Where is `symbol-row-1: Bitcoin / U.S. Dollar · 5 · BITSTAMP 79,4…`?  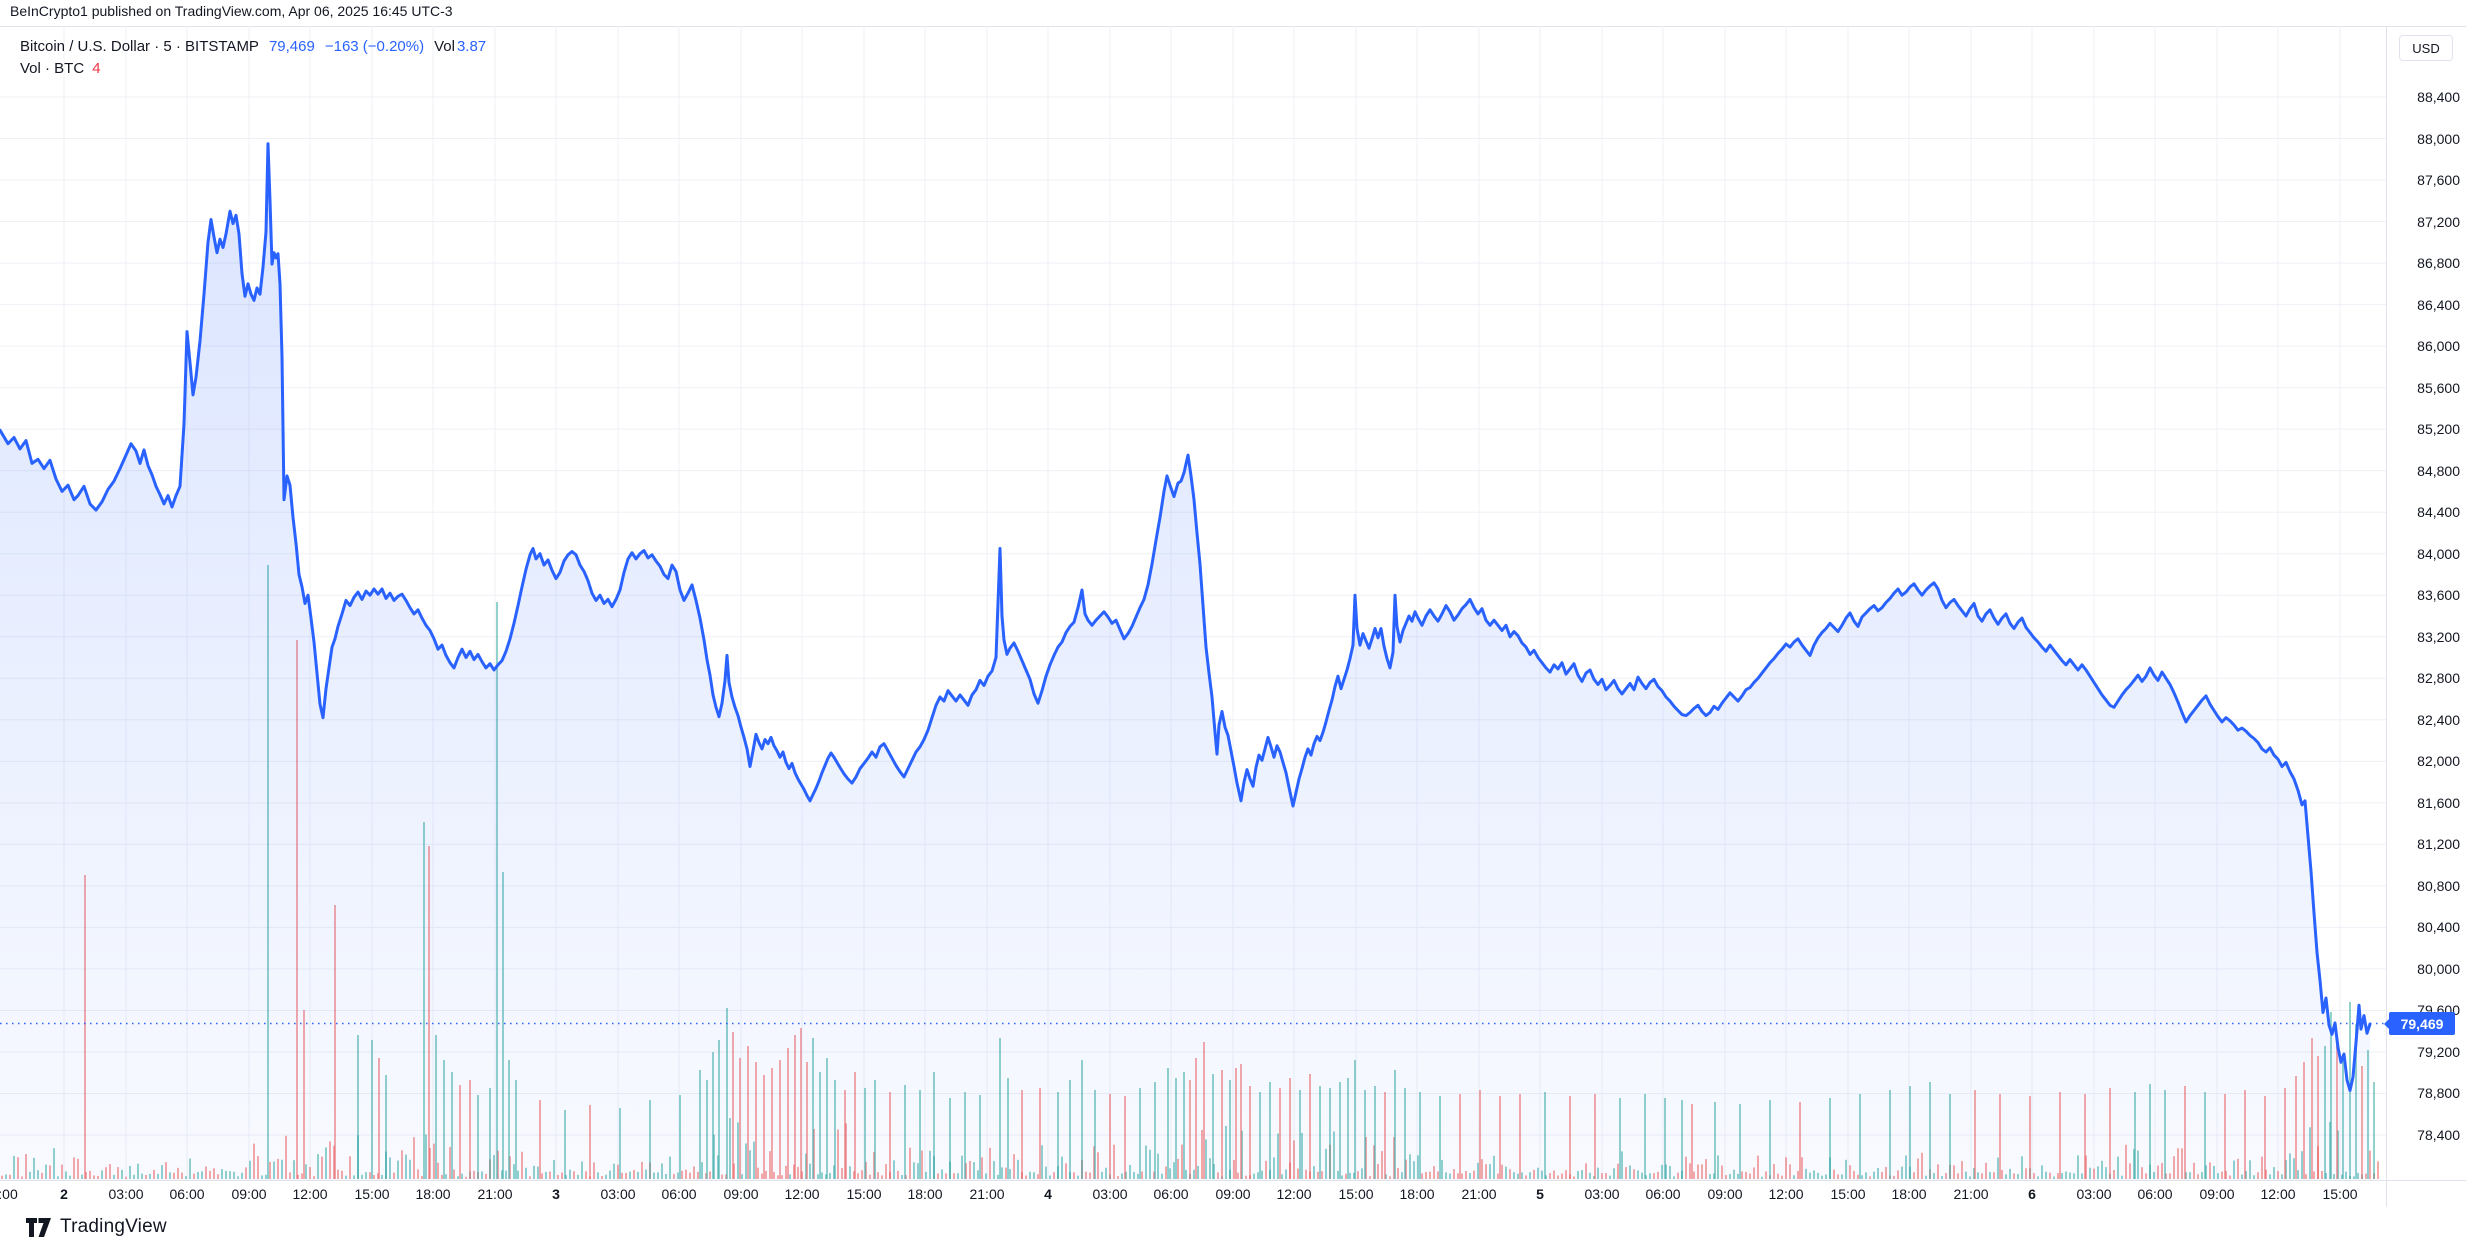
symbol-row-1: Bitcoin / U.S. Dollar · 5 · BITSTAMP 79,4… is located at coordinates (253, 47).